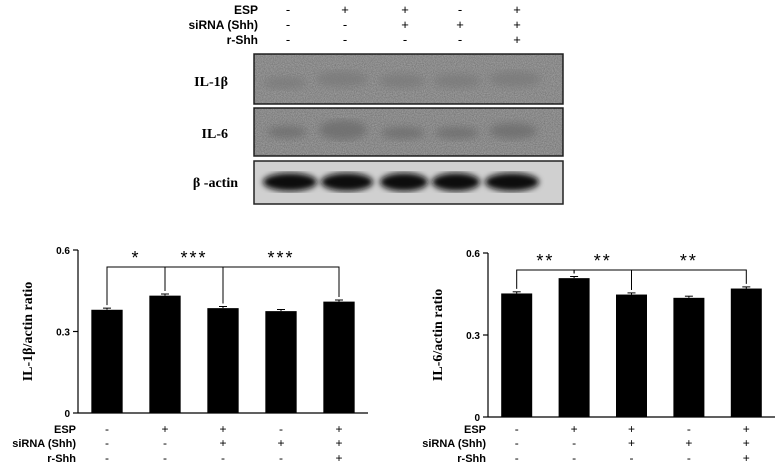  I want to click on significance-label-3: **, so click(689, 261).